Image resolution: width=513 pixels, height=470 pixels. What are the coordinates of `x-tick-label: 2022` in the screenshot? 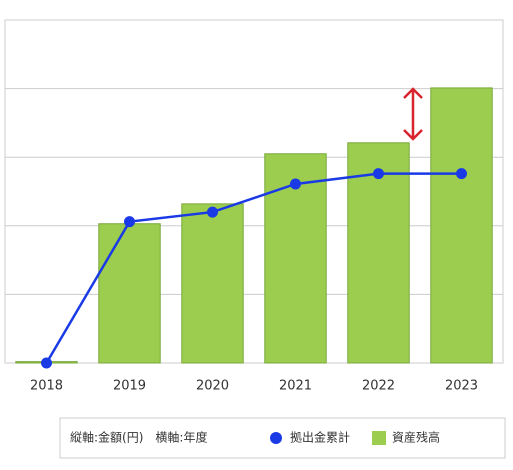 It's located at (378, 386).